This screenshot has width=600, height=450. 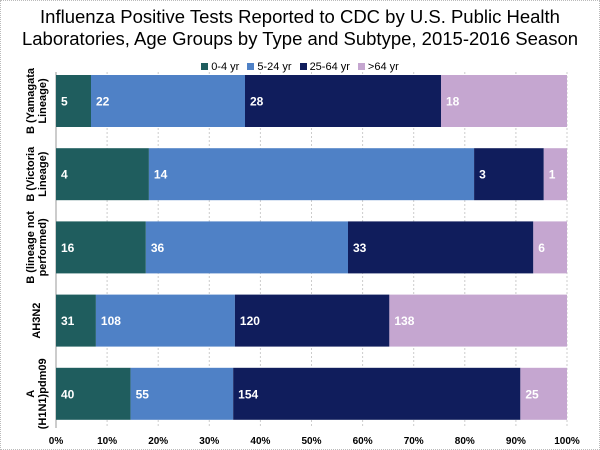 I want to click on data-label: 120, so click(x=250, y=321).